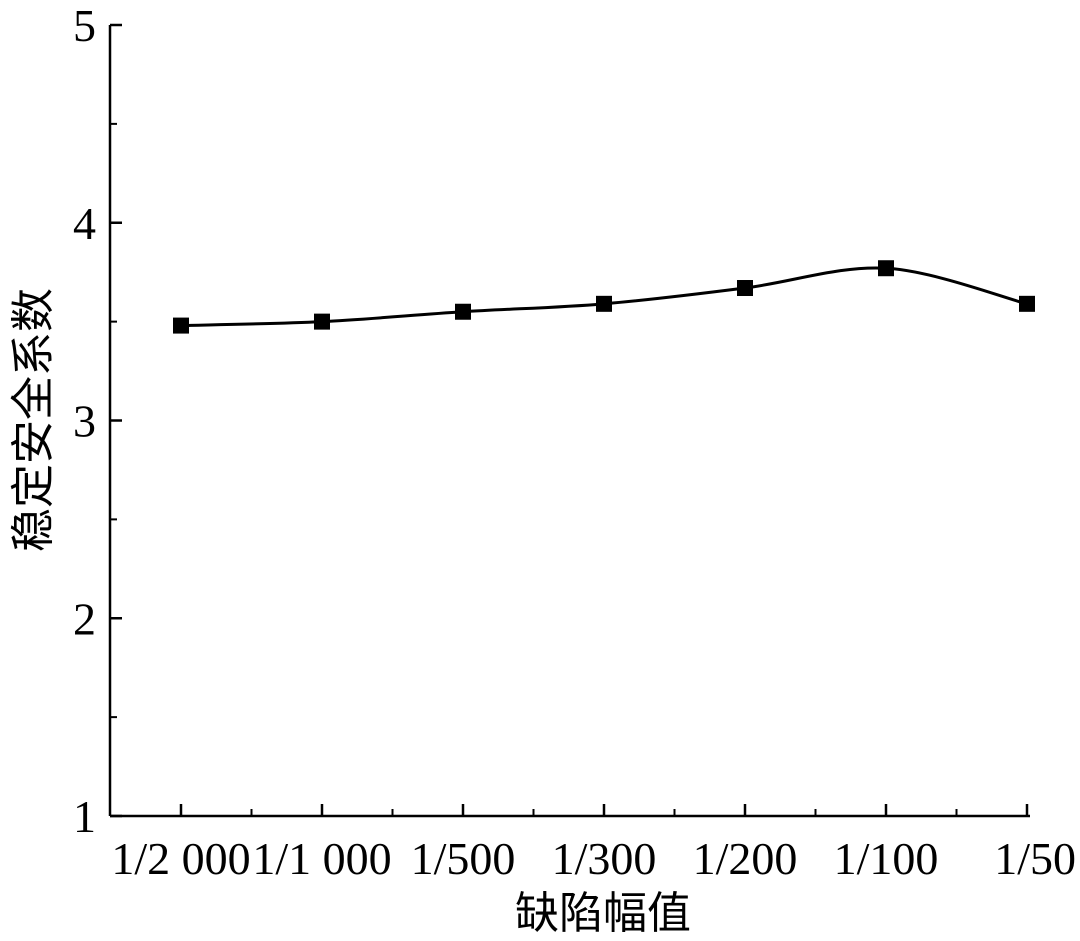 This screenshot has width=1080, height=941. I want to click on x-tick-label: 1/50, so click(1035, 858).